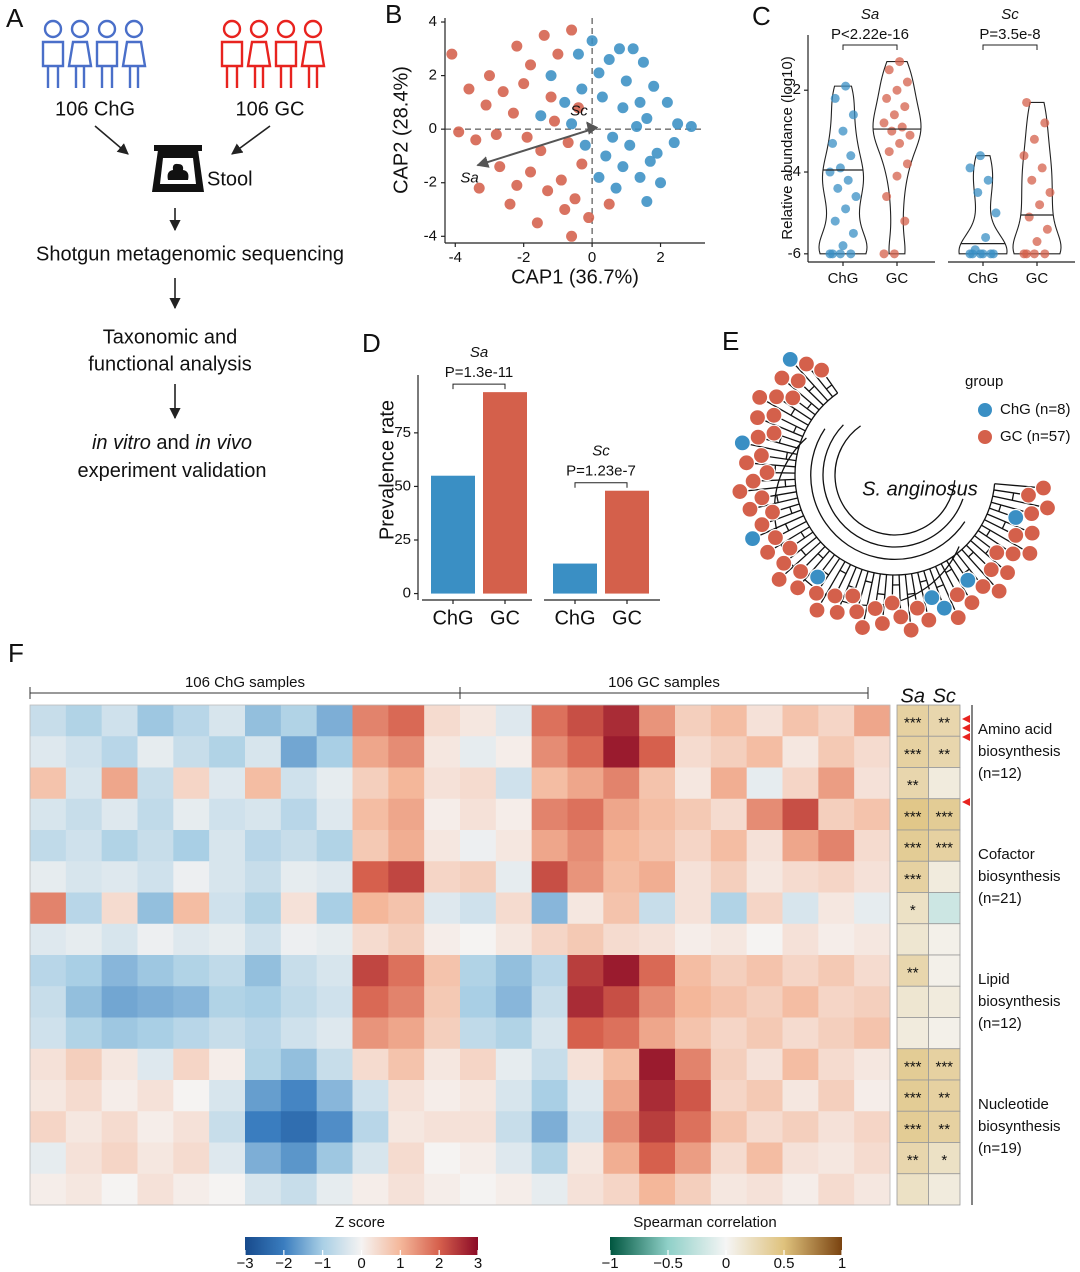 The height and width of the screenshot is (1272, 1080). What do you see at coordinates (985, 437) in the screenshot?
I see `legend-swatch` at bounding box center [985, 437].